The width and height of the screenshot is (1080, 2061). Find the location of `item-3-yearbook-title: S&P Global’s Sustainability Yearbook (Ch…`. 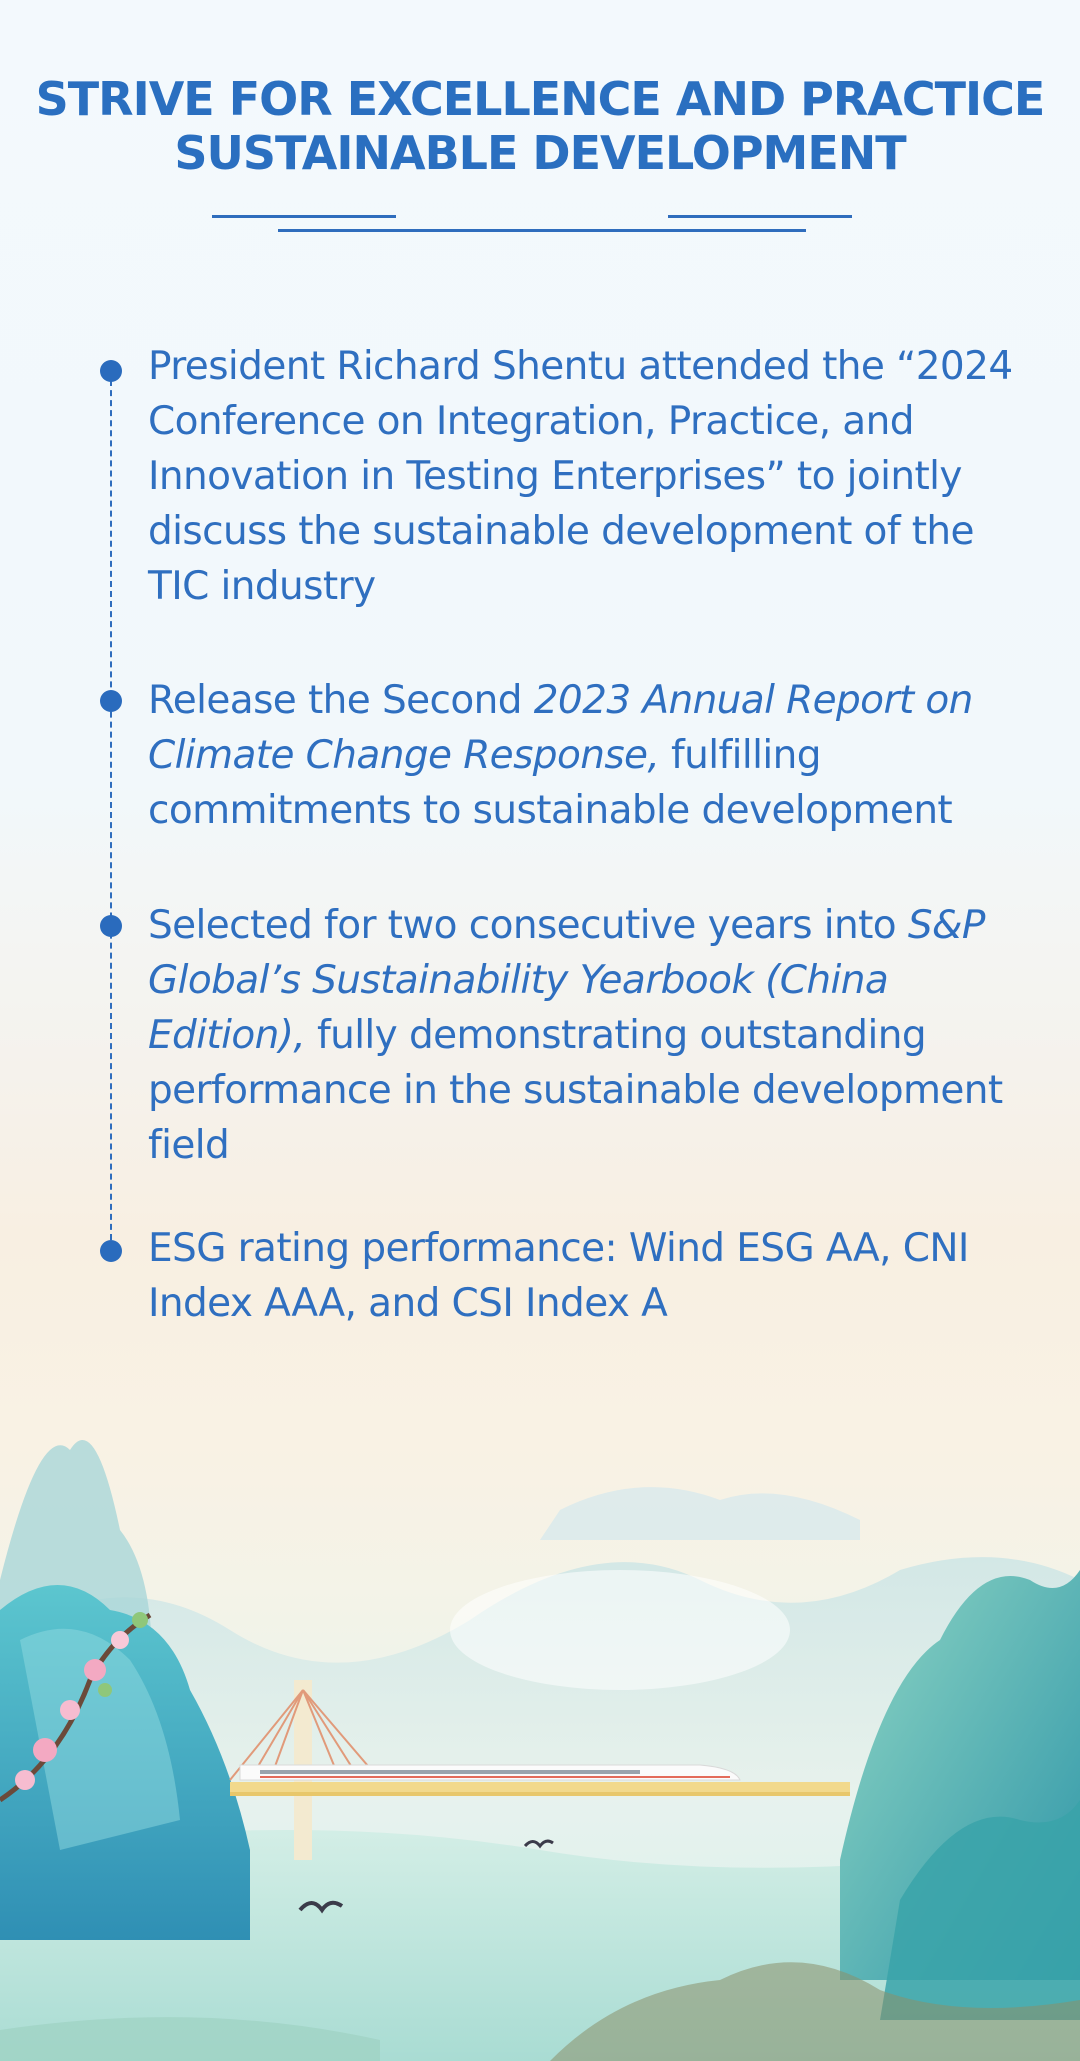

item-3-yearbook-title: S&P Global’s Sustainability Yearbook (Ch… is located at coordinates (566, 980).